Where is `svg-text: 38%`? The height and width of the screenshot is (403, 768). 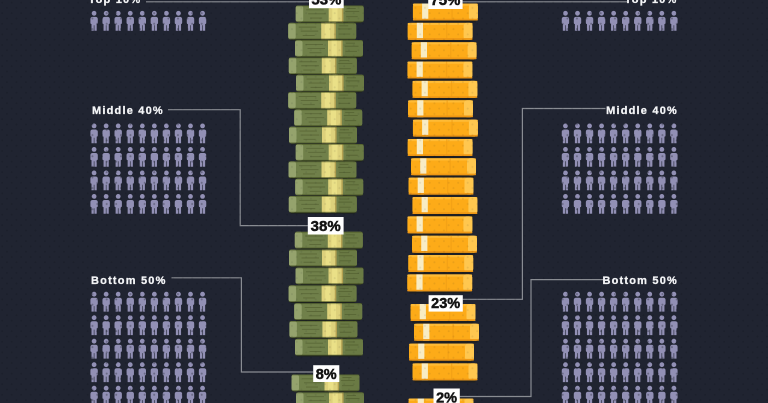 svg-text: 38% is located at coordinates (326, 226).